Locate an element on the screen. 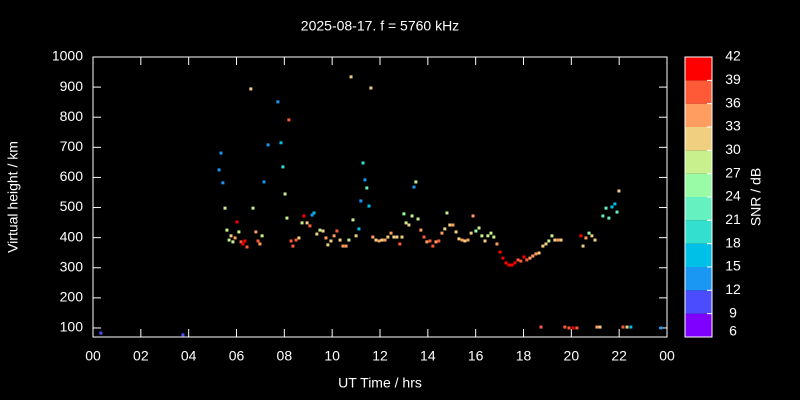  x-tick-label: 22 is located at coordinates (619, 356).